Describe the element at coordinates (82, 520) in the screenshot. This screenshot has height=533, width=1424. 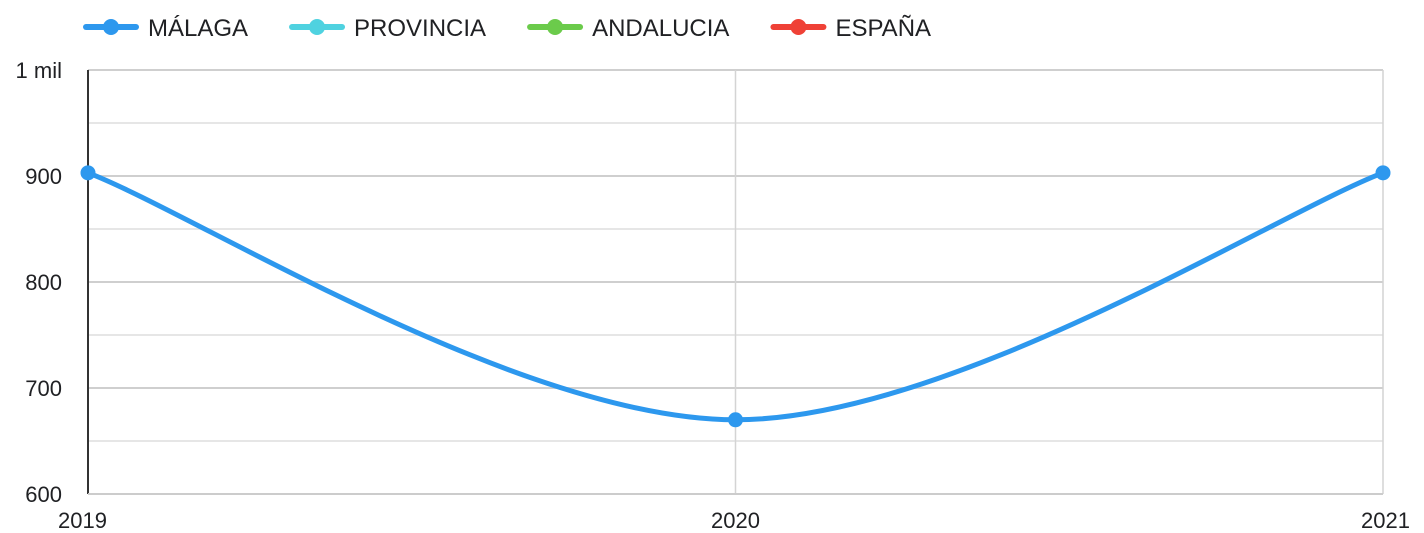
I see `x-tick-label: 2019` at that location.